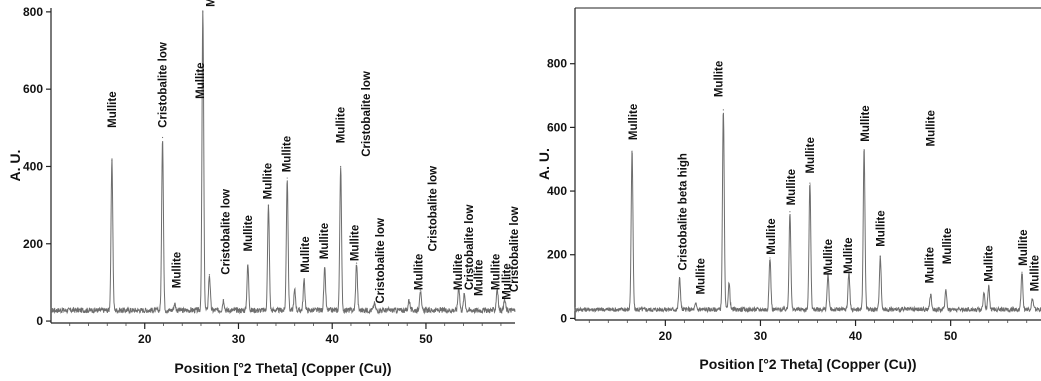 Image resolution: width=1041 pixels, height=381 pixels. I want to click on peak-phase-label: Cristobalite beta high, so click(683, 212).